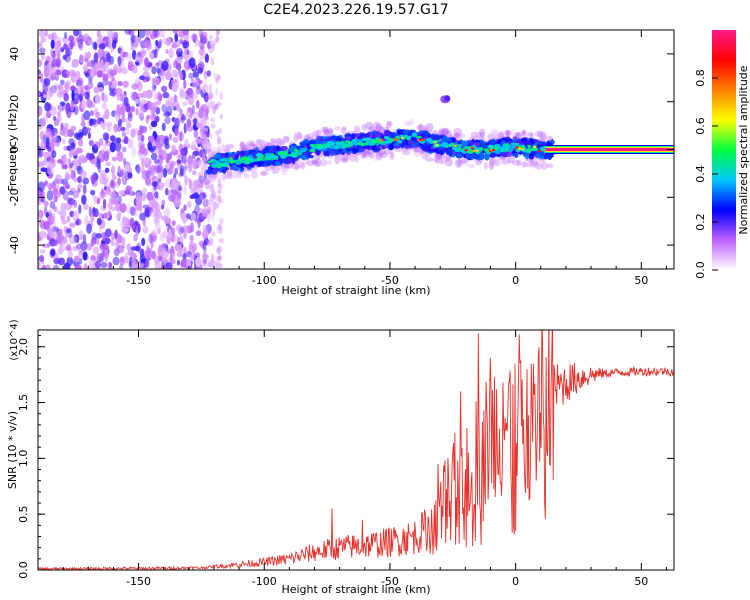 Image resolution: width=750 pixels, height=600 pixels. Describe the element at coordinates (700, 222) in the screenshot. I see `colorbar-tick-label-1: 0.2` at that location.